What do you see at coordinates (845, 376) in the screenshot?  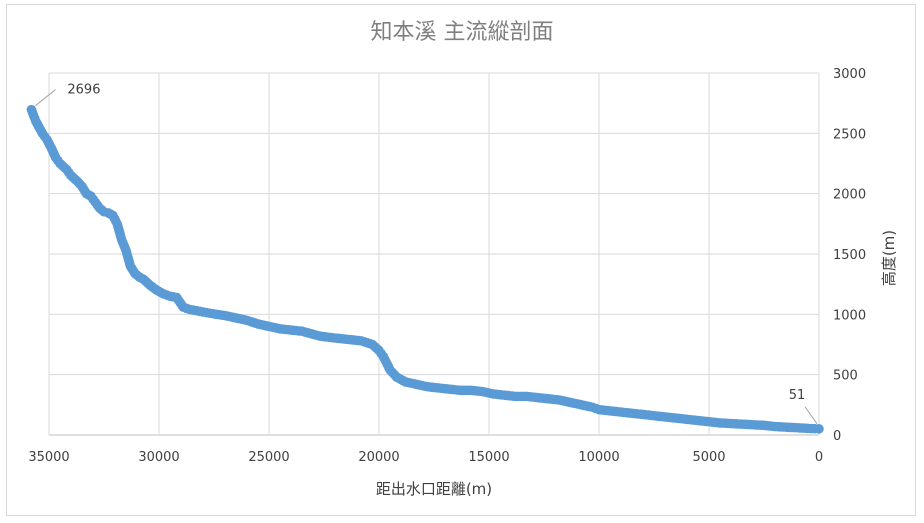 I see `y-tick-label: 500` at bounding box center [845, 376].